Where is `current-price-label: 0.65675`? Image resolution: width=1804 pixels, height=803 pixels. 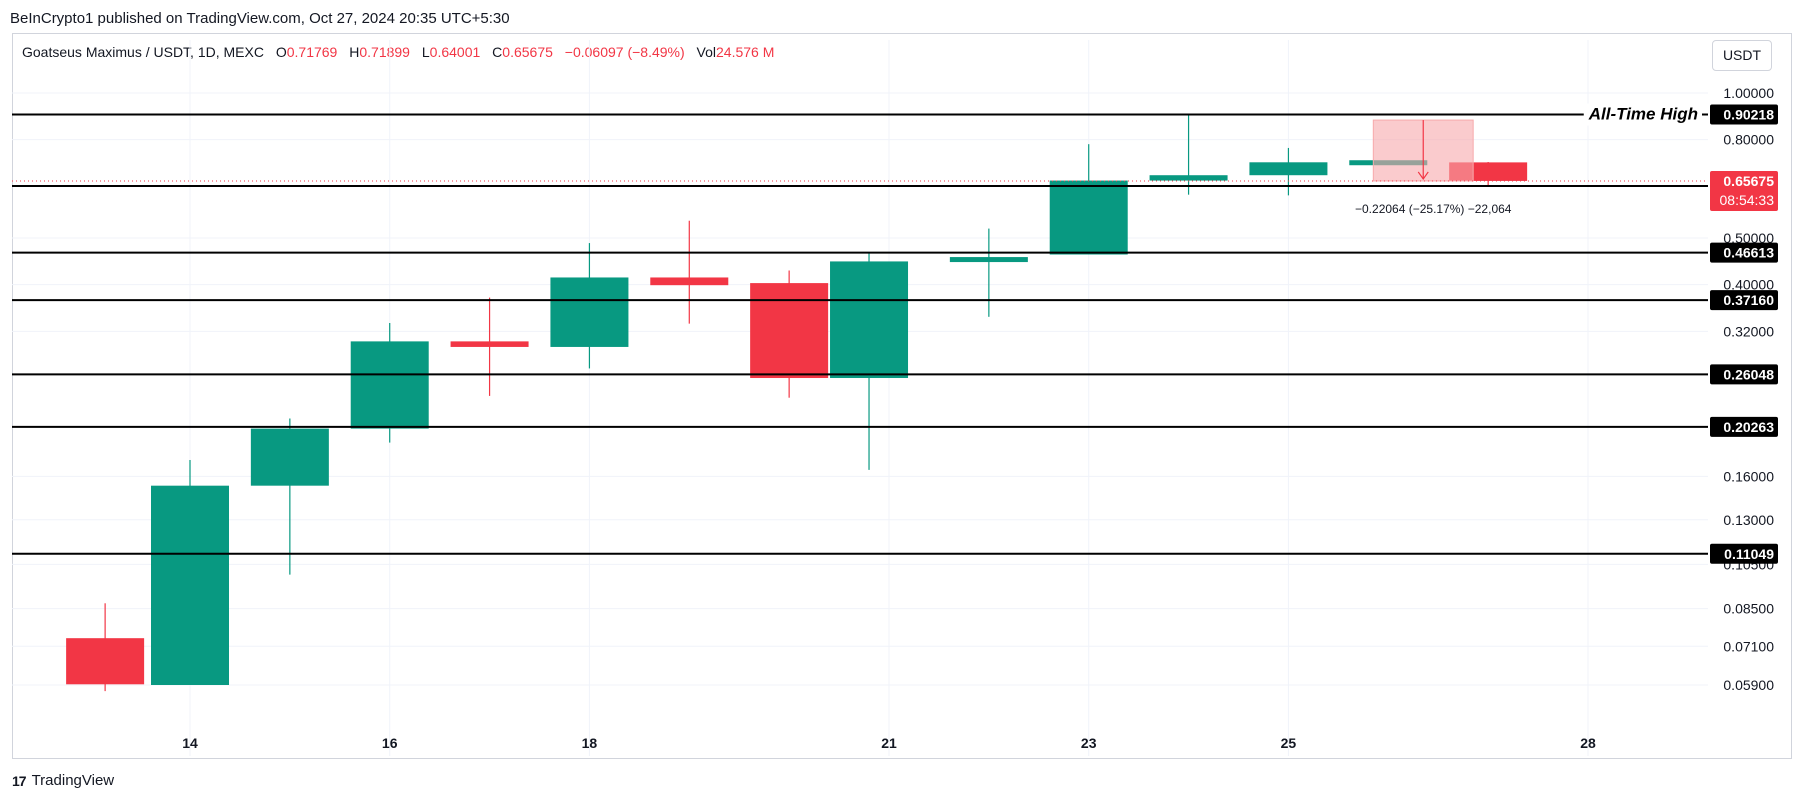
current-price-label: 0.65675 is located at coordinates (1748, 181).